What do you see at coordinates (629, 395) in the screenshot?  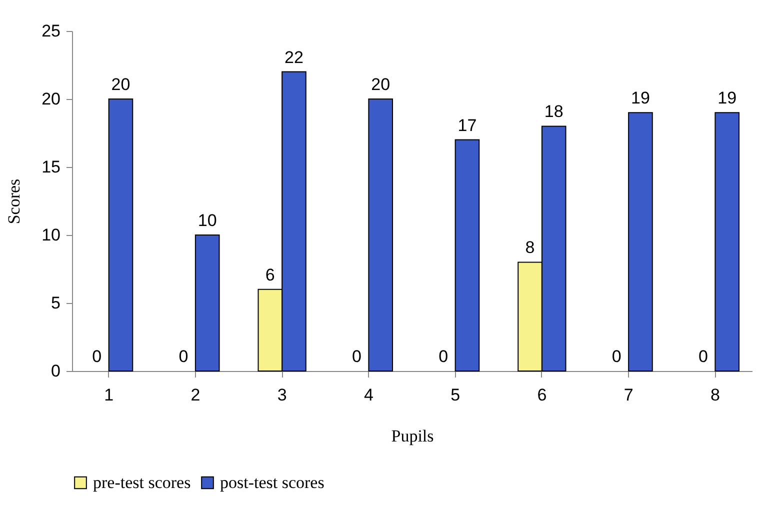 I see `x-tick-label: 7` at bounding box center [629, 395].